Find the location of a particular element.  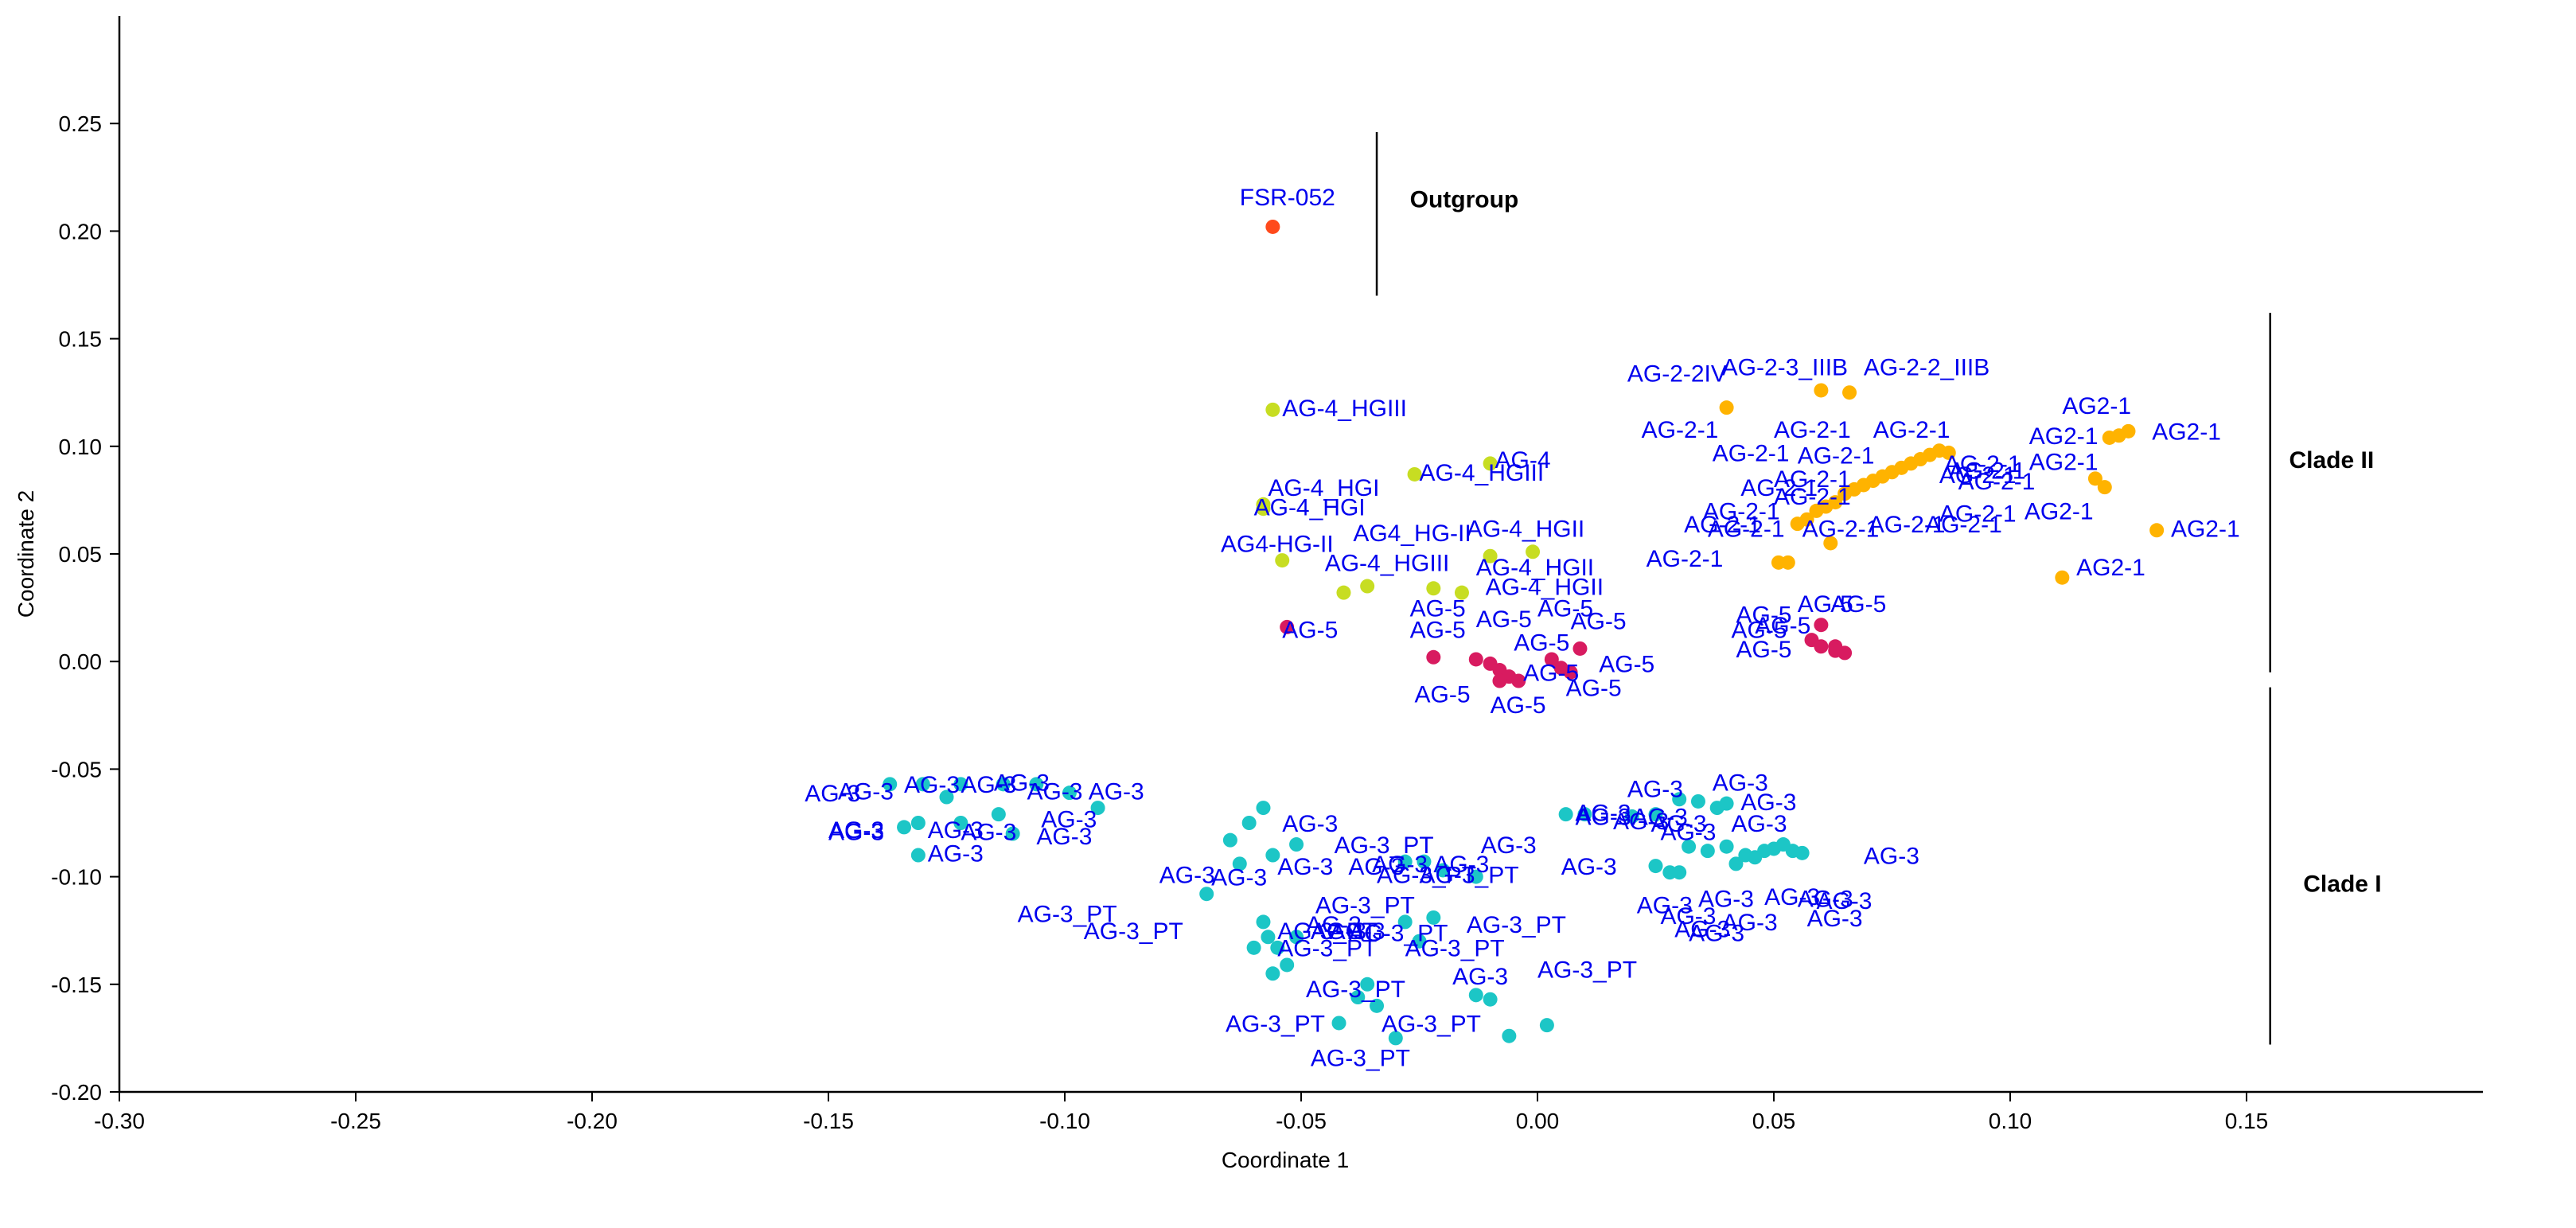

point-label: AG-4_HGIII is located at coordinates (1482, 473).